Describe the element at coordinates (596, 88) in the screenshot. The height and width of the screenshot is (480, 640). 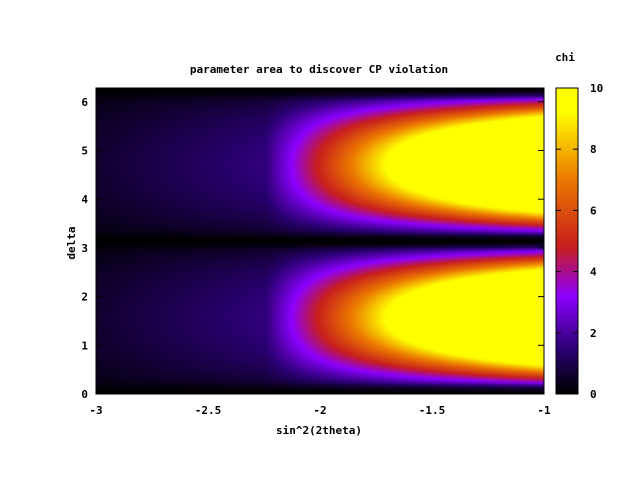
I see `colorbar-tick-label: 10` at that location.